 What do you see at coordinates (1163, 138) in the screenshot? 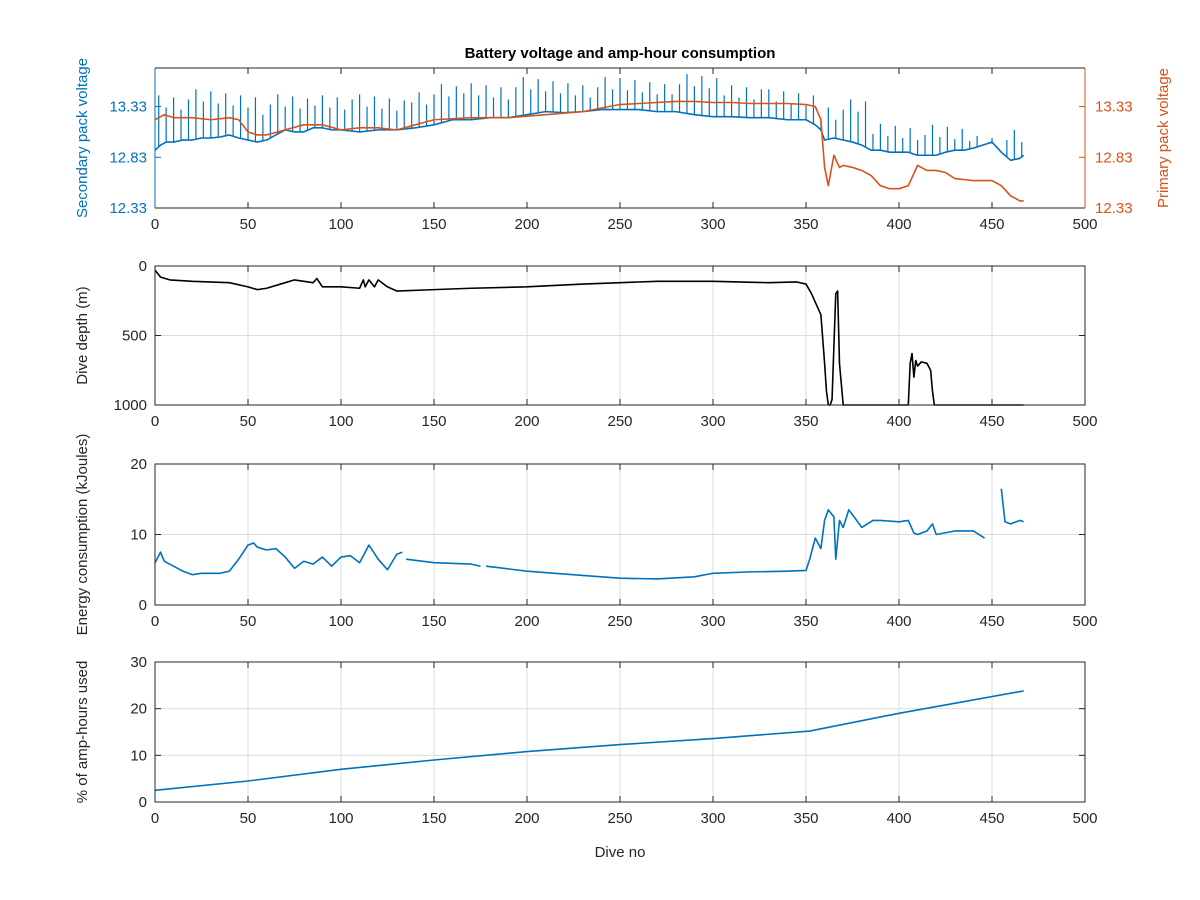
I see `y2-axis-label: Primary pack voltage` at bounding box center [1163, 138].